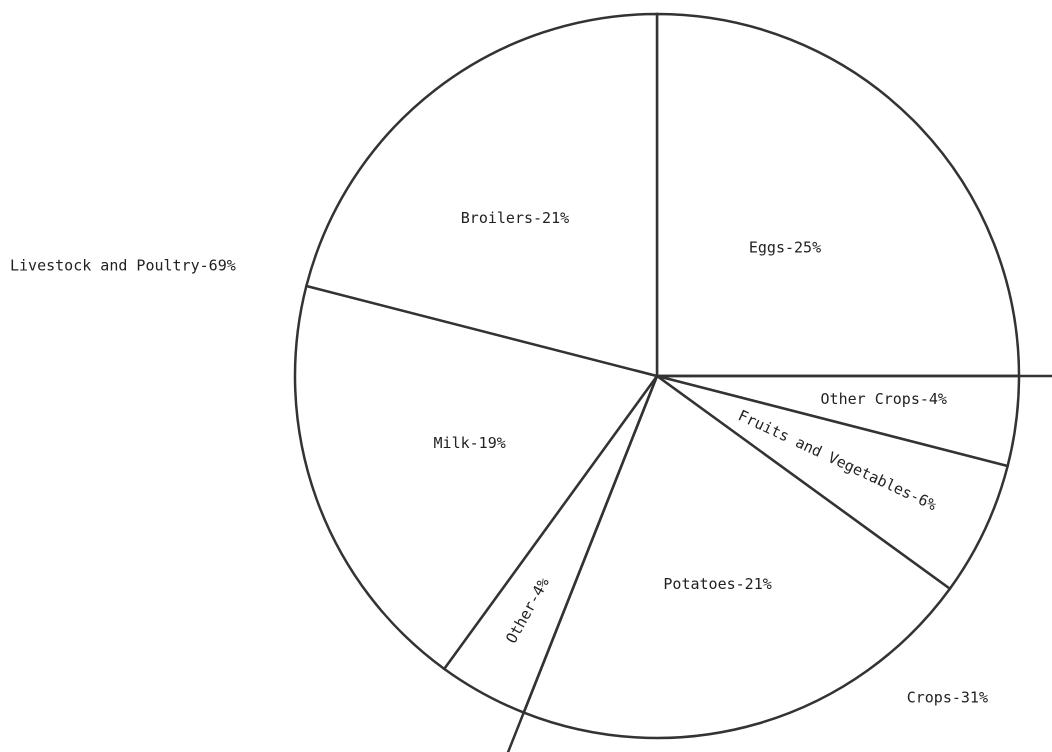  Describe the element at coordinates (582, 563) in the screenshot. I see `group-boundary` at that location.